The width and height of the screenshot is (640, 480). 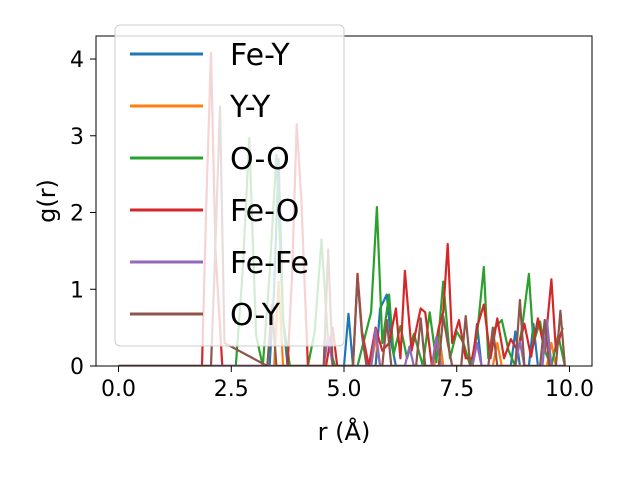 What do you see at coordinates (77, 290) in the screenshot?
I see `y-tick-label: 1` at bounding box center [77, 290].